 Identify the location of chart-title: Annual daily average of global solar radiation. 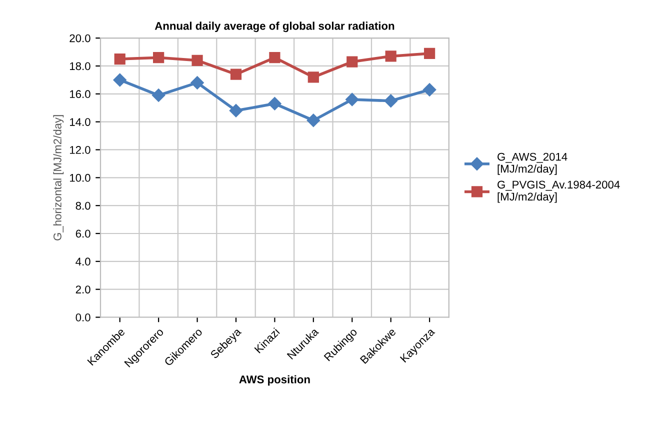
(274, 27).